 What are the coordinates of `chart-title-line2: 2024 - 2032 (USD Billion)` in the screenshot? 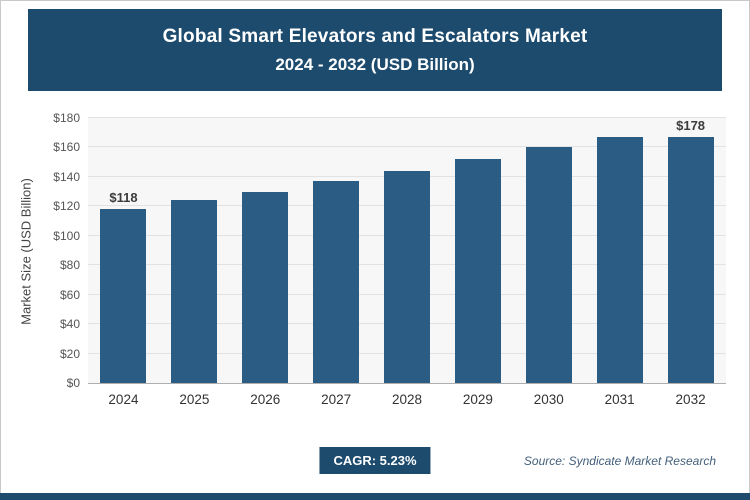 It's located at (375, 64).